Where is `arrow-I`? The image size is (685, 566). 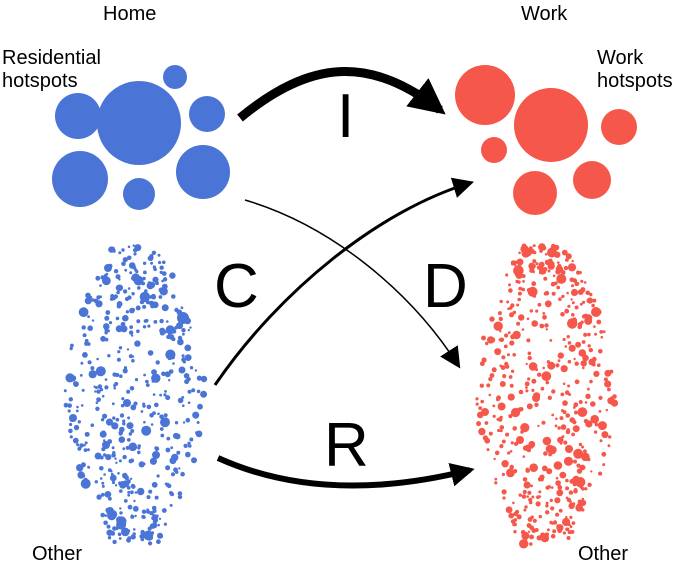
arrow-I is located at coordinates (341, 94).